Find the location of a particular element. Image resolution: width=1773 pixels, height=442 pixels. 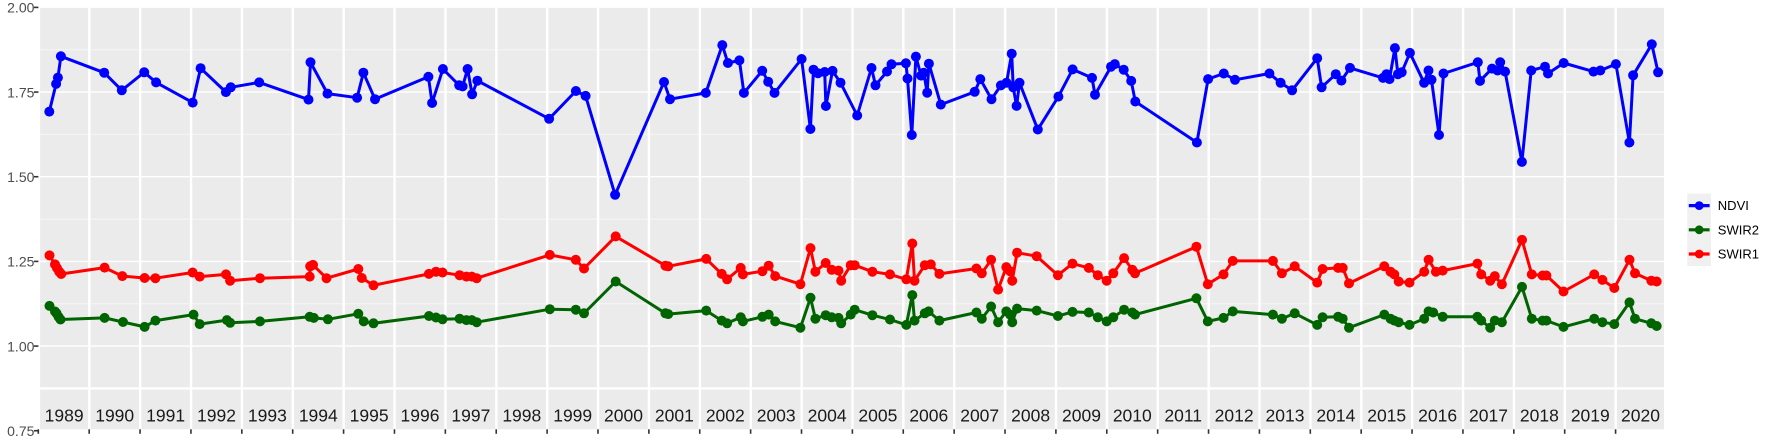

svg-text: 1993 is located at coordinates (267, 415).